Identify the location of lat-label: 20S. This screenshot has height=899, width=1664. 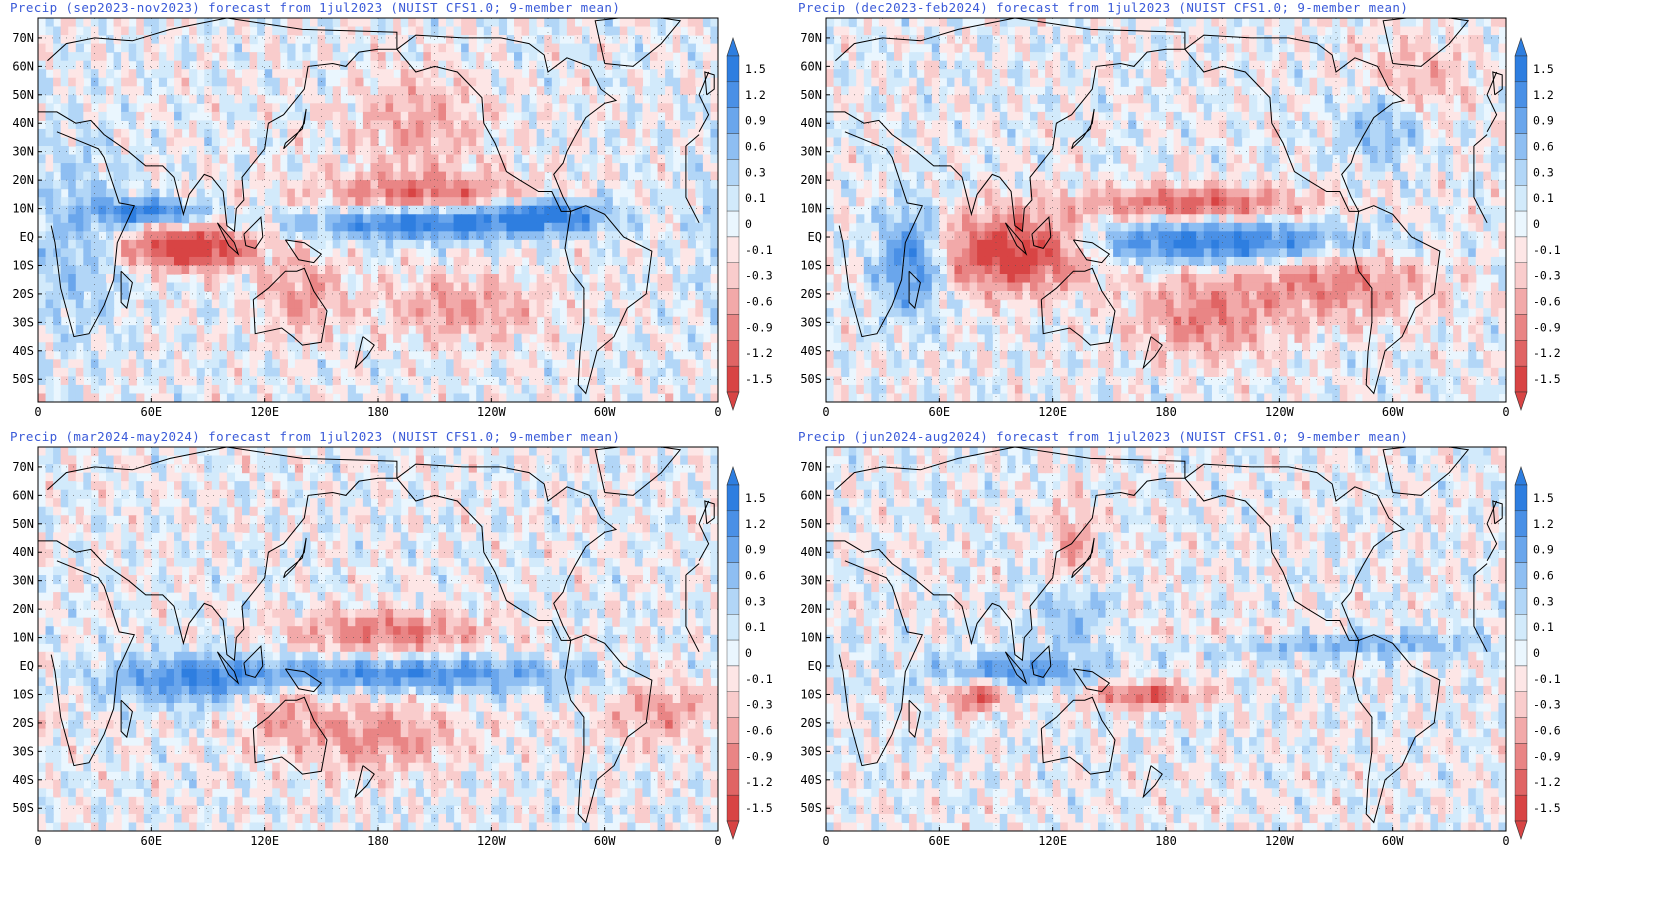
(23, 723).